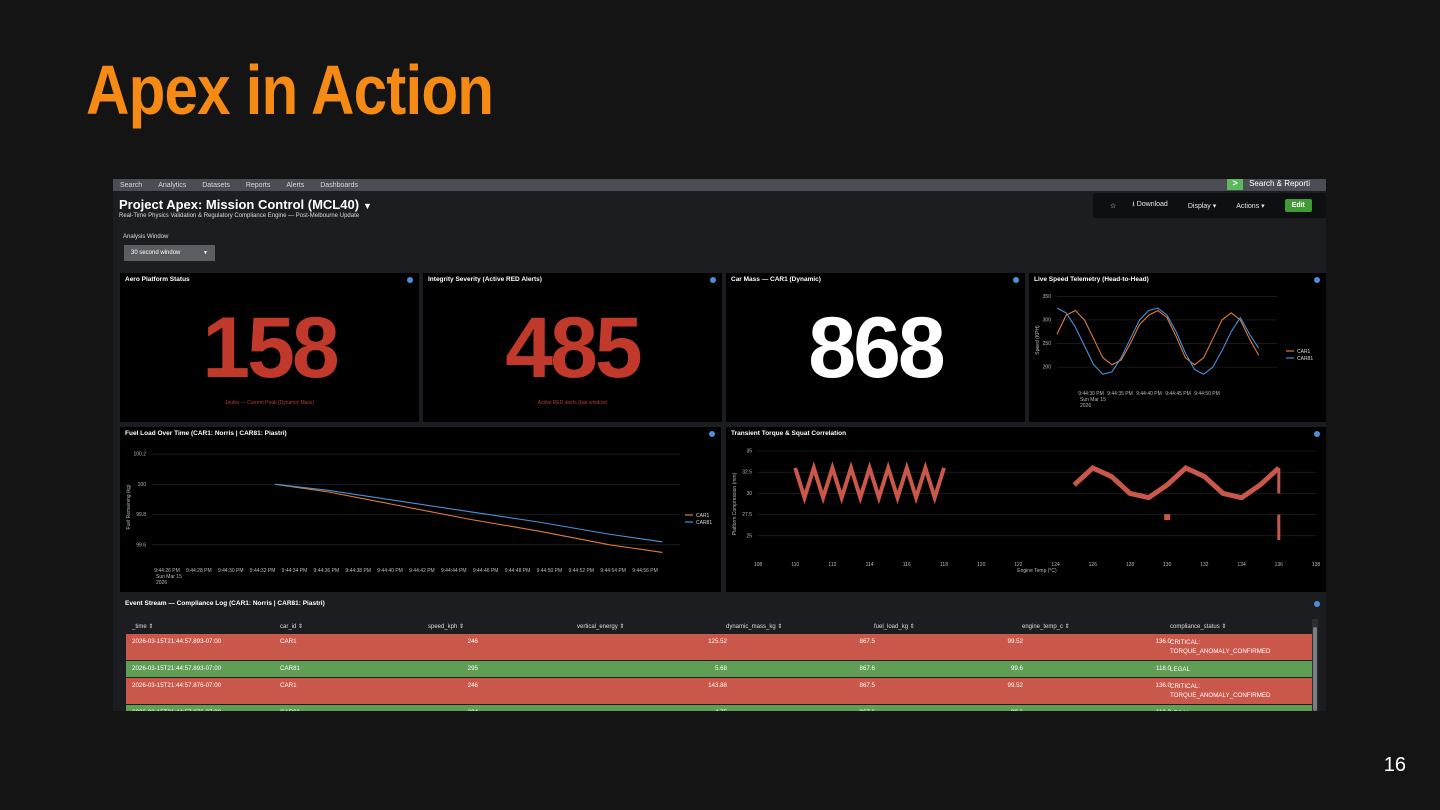 The height and width of the screenshot is (810, 1440). What do you see at coordinates (875, 347) in the screenshot?
I see `panel-mass: Car Mass — CAR1 (Dynamic) 868` at bounding box center [875, 347].